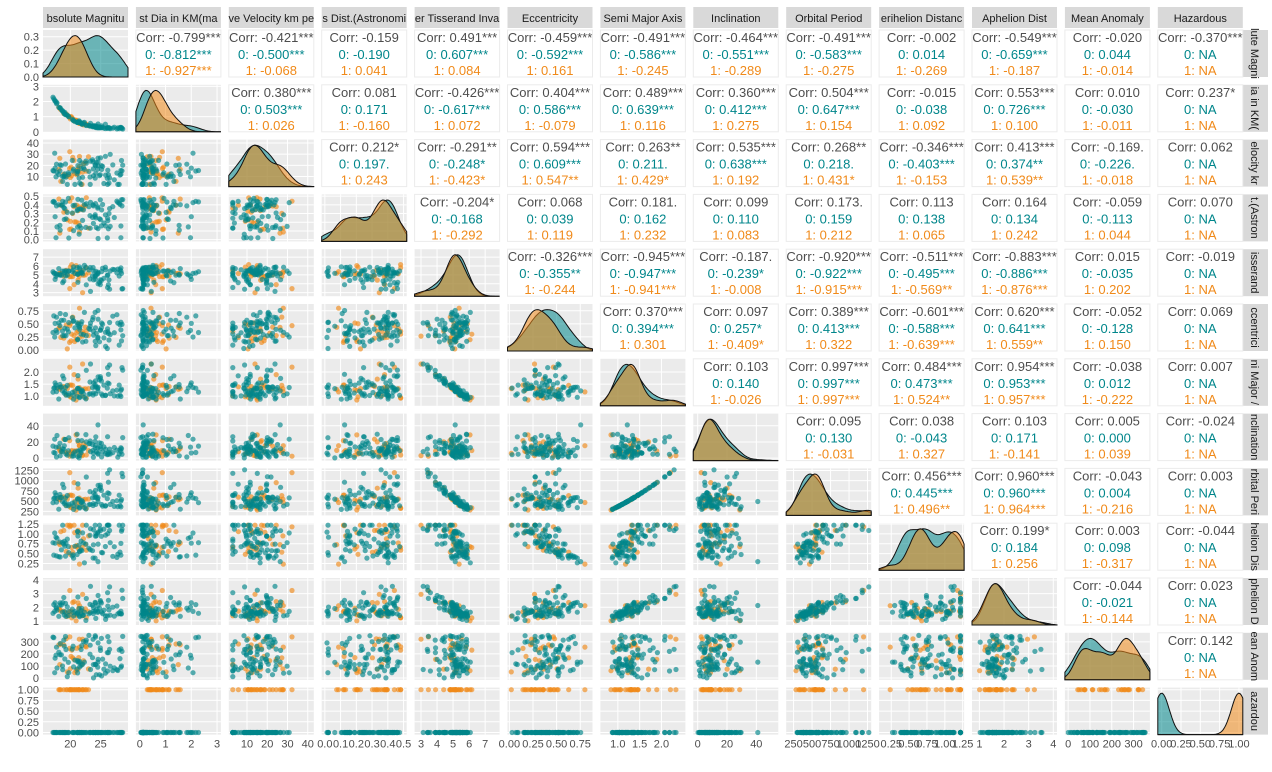 The width and height of the screenshot is (1272, 772). I want to click on y-tick-label: 0, so click(36, 679).